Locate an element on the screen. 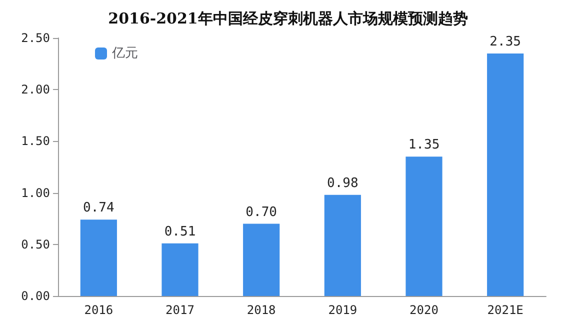 The width and height of the screenshot is (576, 326). x-tick-label: 2017 is located at coordinates (180, 310).